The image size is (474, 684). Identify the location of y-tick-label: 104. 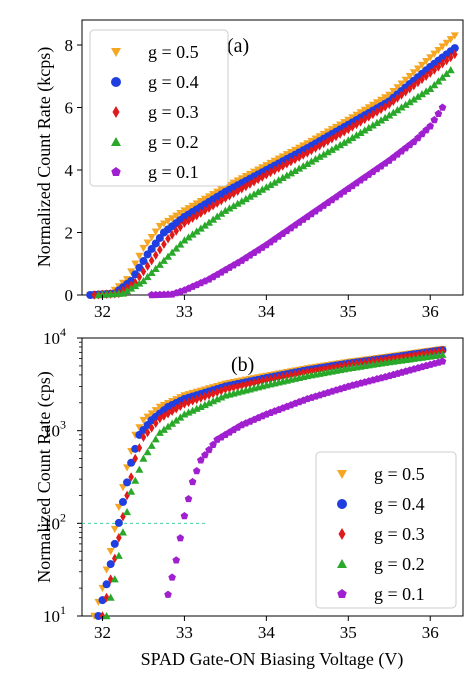
(54, 336).